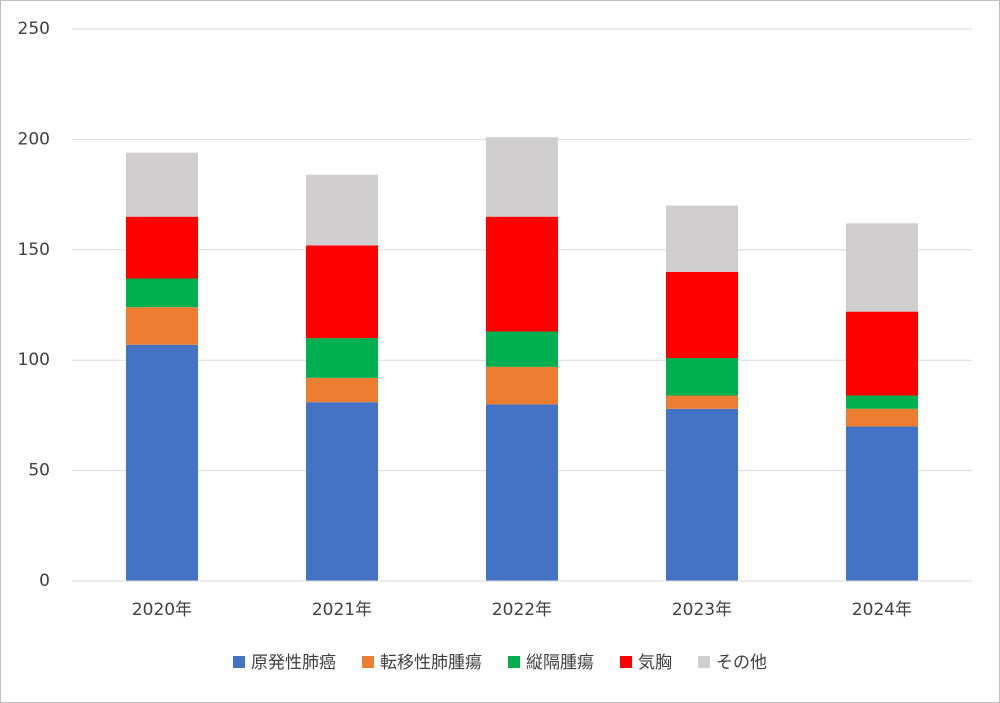 The width and height of the screenshot is (1000, 703). Describe the element at coordinates (39, 471) in the screenshot. I see `y-tick-label: 50` at that location.